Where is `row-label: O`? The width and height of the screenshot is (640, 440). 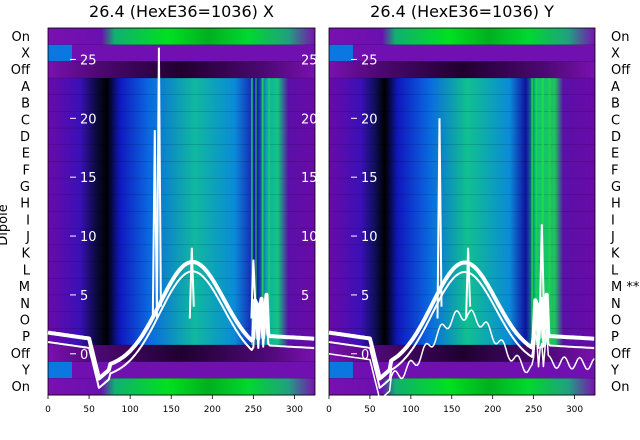
row-label: O is located at coordinates (616, 320).